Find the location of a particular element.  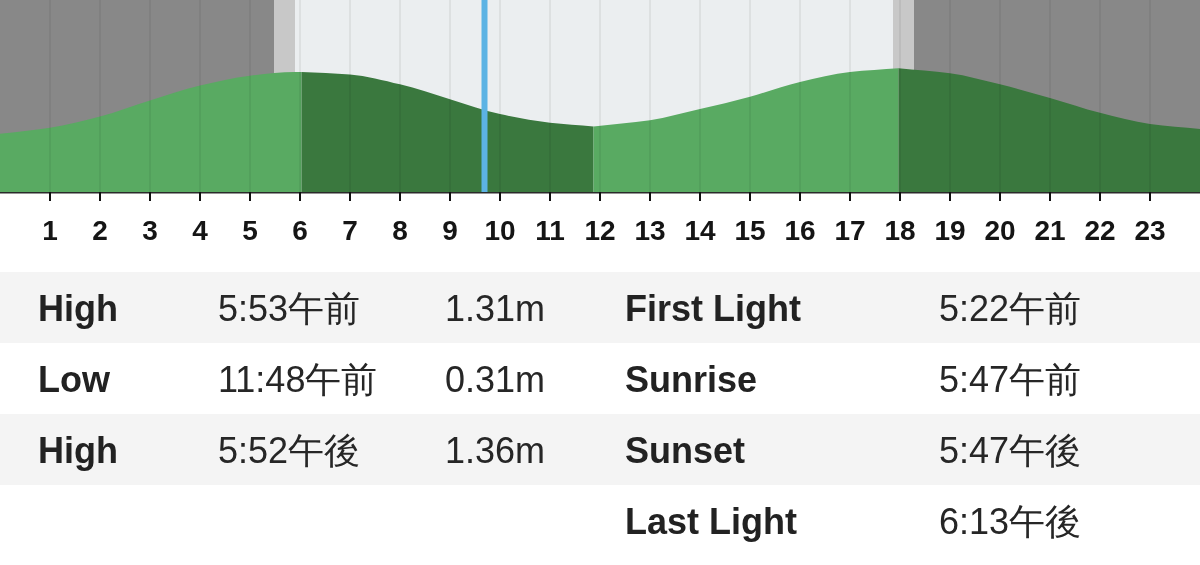

x-tick-label: 12 is located at coordinates (600, 230).